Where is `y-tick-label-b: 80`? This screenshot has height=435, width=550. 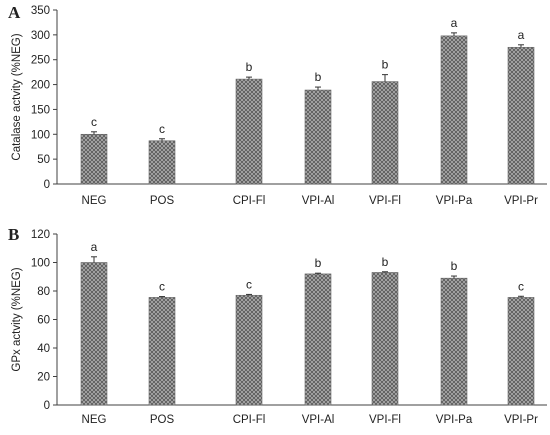
y-tick-label-b: 80 is located at coordinates (43, 292).